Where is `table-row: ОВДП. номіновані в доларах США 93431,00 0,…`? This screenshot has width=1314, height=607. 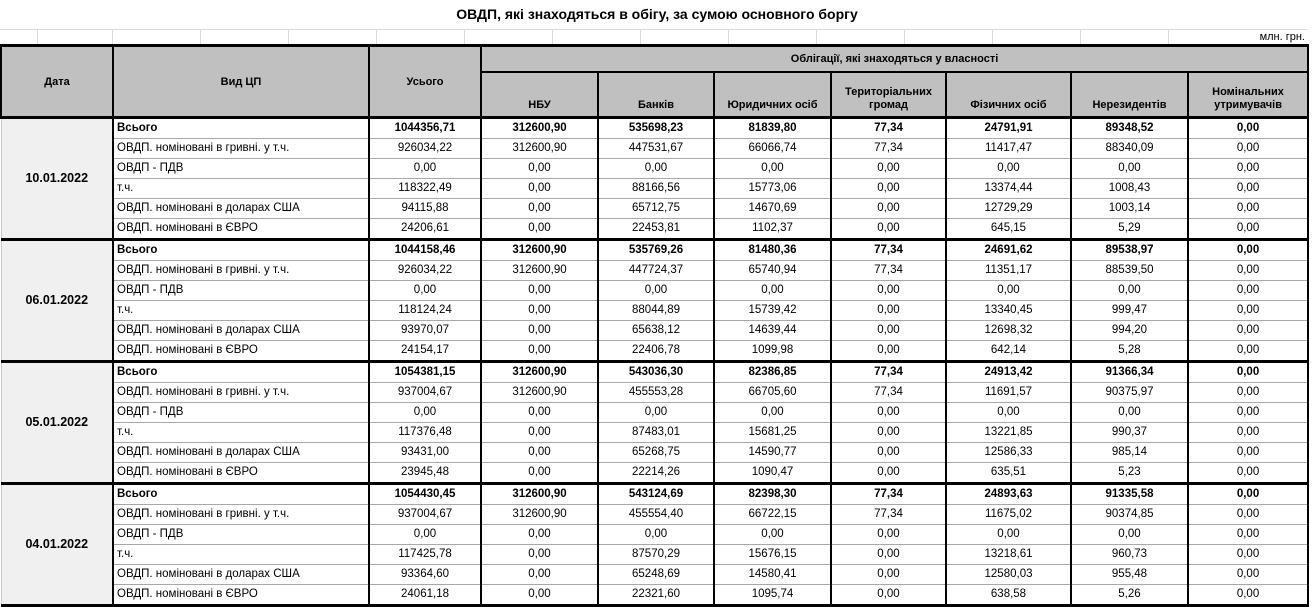 table-row: ОВДП. номіновані в доларах США 93431,00 0,… is located at coordinates (655, 452).